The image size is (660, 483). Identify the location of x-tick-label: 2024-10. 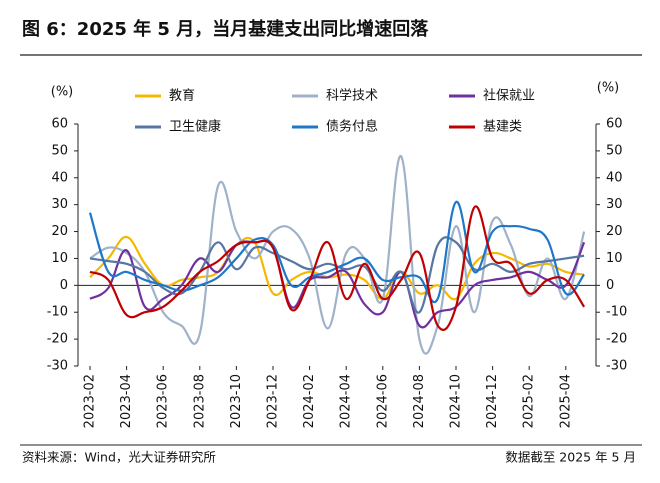
(456, 401).